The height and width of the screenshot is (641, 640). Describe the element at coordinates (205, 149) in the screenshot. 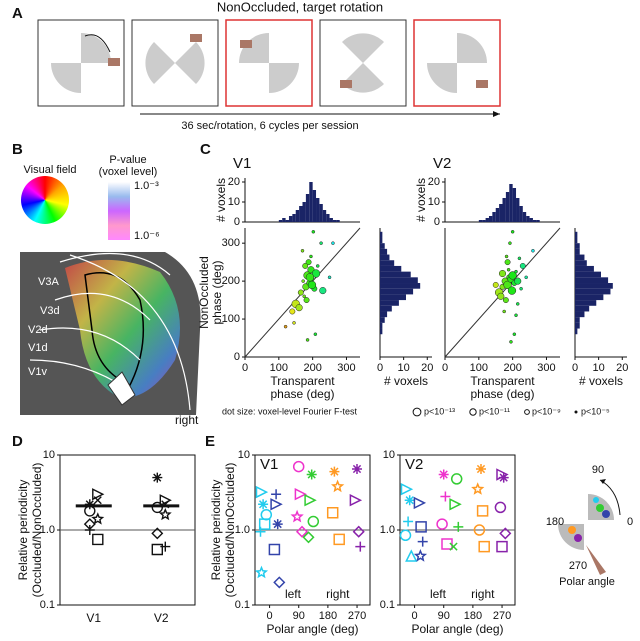

I see `panel-label: C` at that location.